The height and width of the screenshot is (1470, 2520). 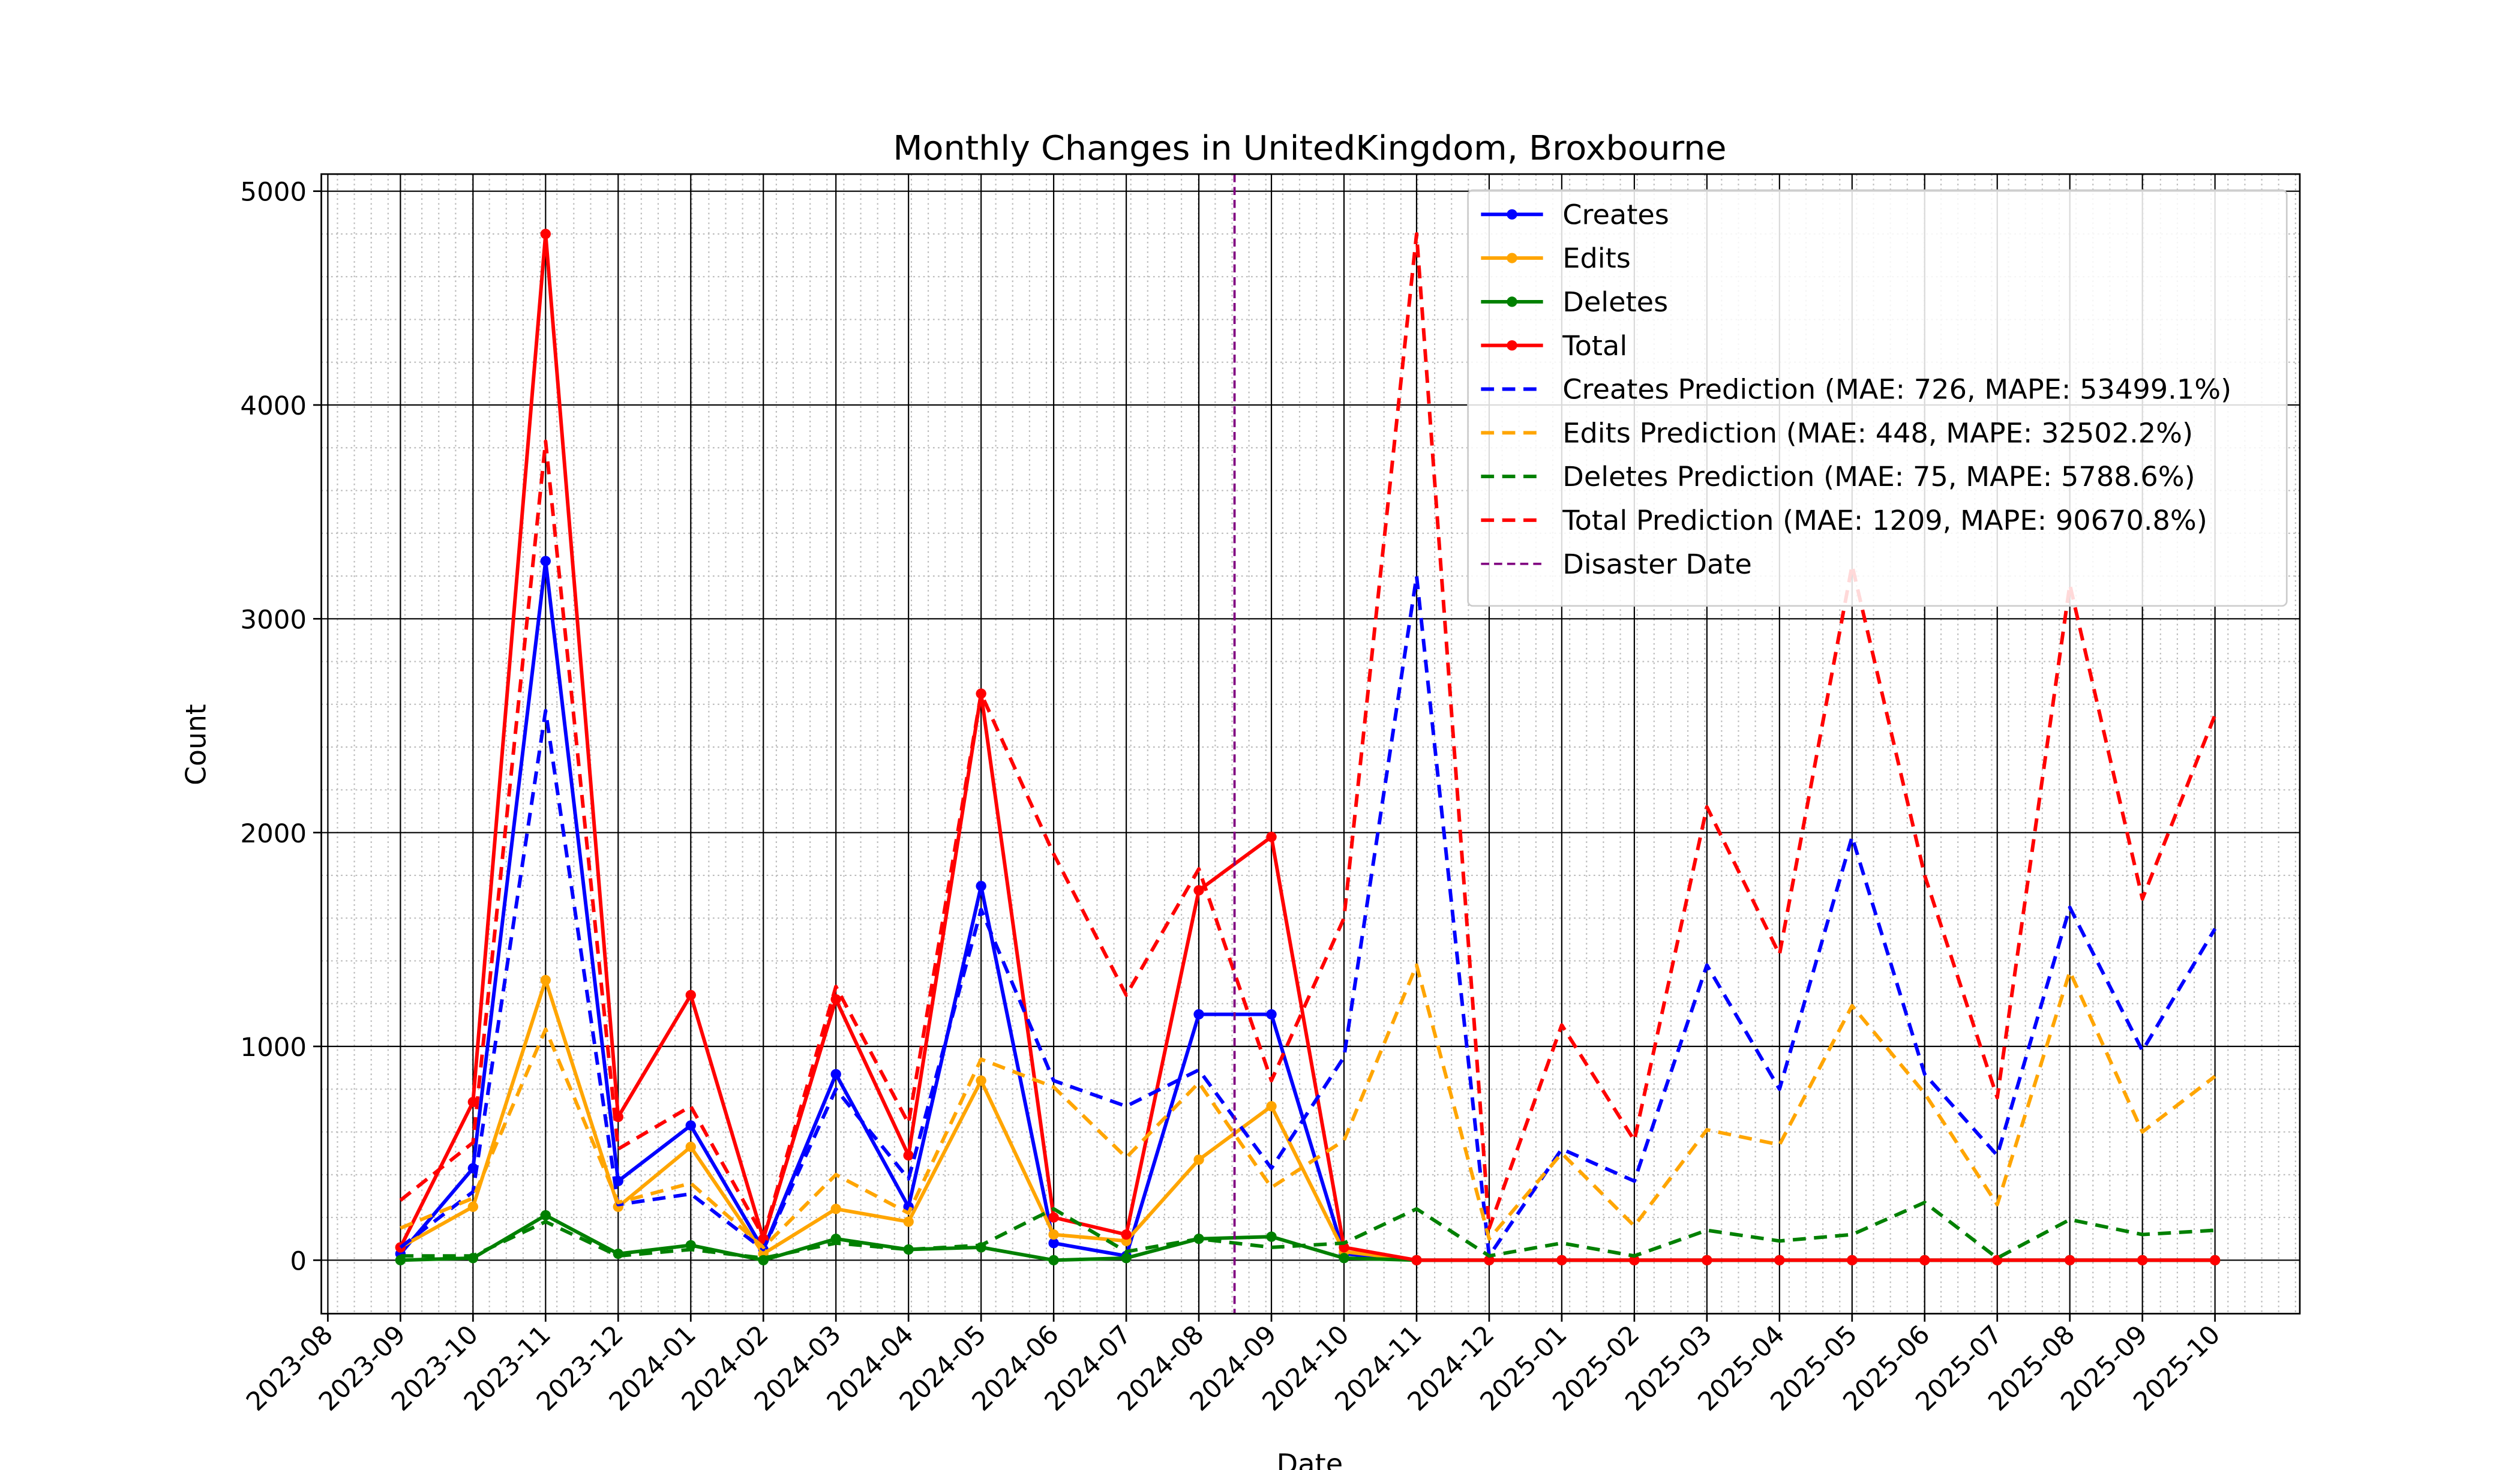 I want to click on y-tick-label: 2000, so click(x=273, y=834).